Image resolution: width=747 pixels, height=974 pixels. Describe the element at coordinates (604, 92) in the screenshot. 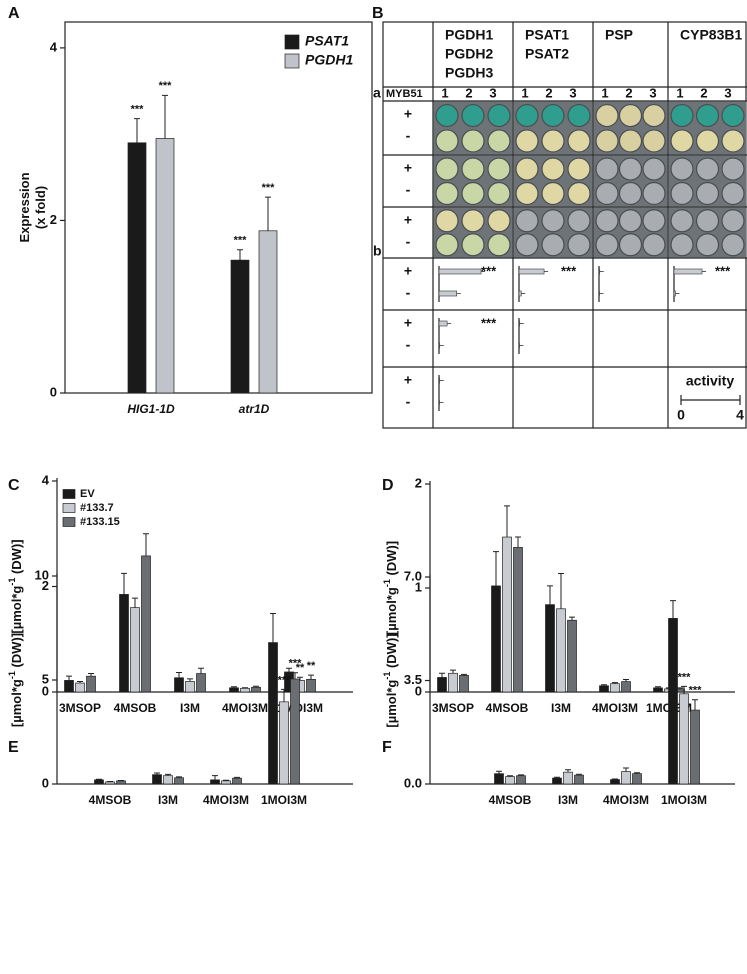

I see `replicate-label: 1` at that location.